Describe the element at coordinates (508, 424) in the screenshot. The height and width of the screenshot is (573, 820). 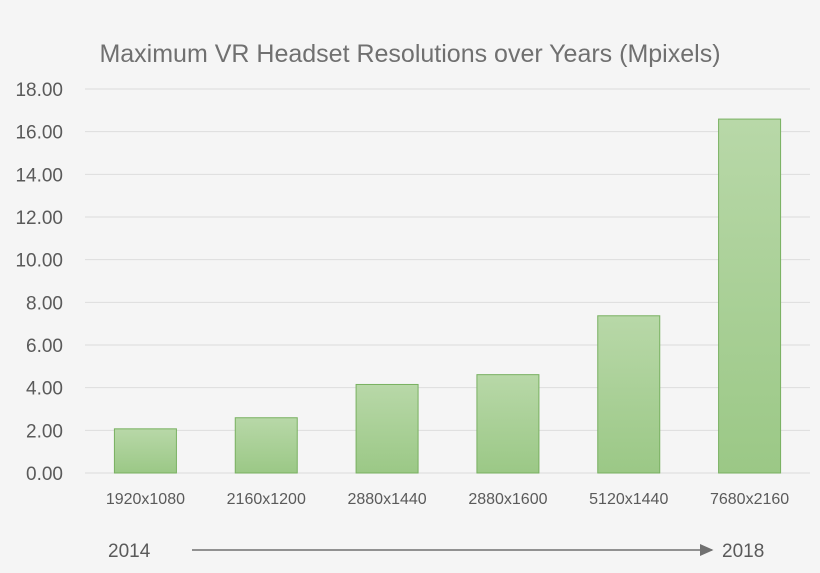
I see `bar-2880x1600` at that location.